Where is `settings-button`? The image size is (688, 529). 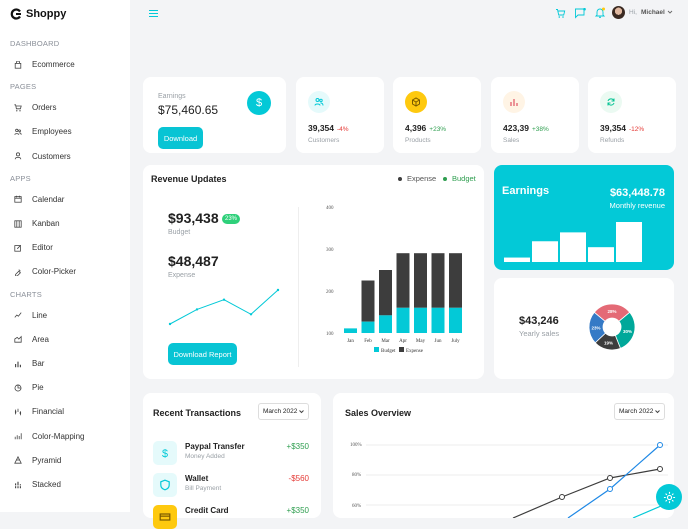
settings-button is located at coordinates (669, 497).